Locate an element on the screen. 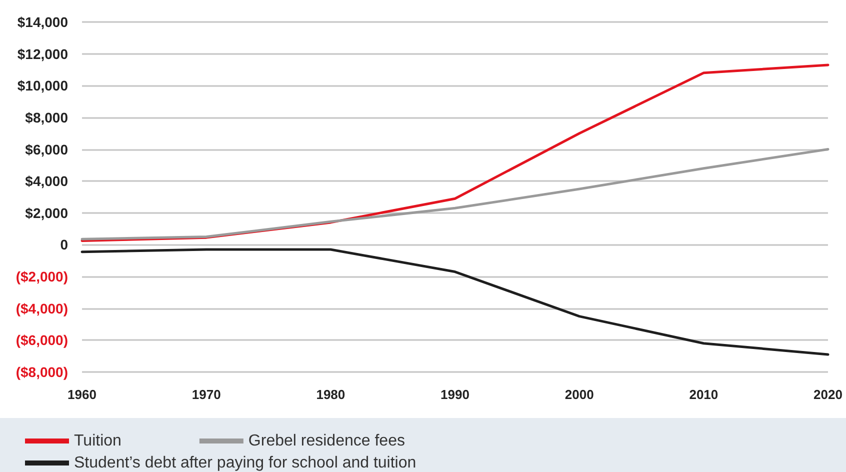 This screenshot has height=472, width=846. x-tick-label: 2000 is located at coordinates (579, 394).